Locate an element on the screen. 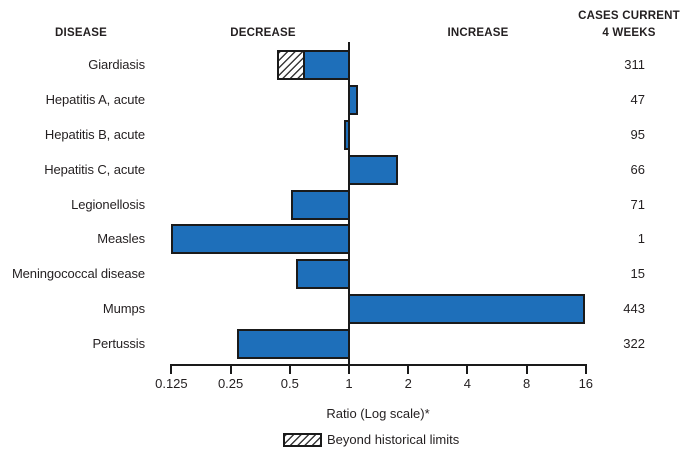 This screenshot has height=454, width=687. column-header-cases: CASES CURRENT 4 WEEKS is located at coordinates (628, 25).